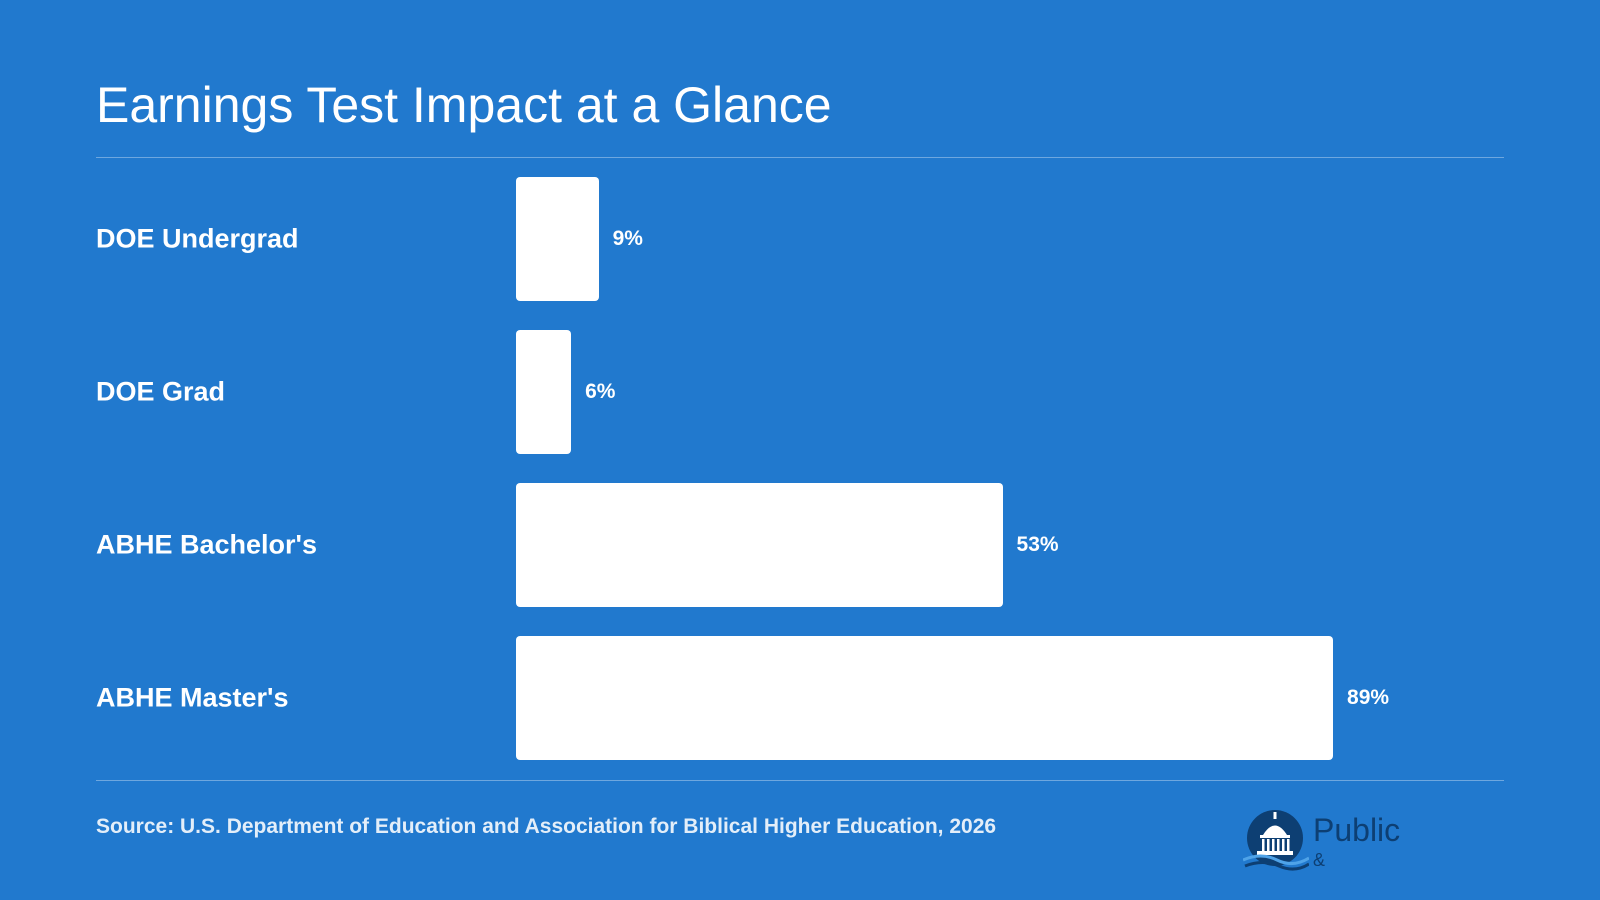 This screenshot has height=900, width=1600. What do you see at coordinates (800, 157) in the screenshot?
I see `top-divider` at bounding box center [800, 157].